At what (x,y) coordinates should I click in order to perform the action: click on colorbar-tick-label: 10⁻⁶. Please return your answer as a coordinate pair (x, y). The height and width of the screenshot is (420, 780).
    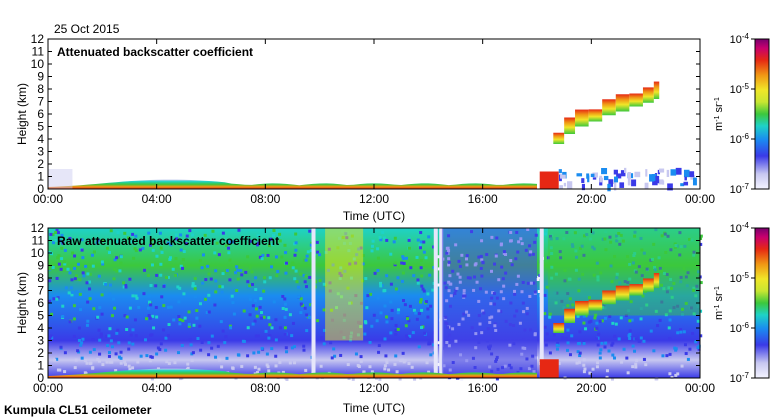
    Looking at the image, I should click on (740, 328).